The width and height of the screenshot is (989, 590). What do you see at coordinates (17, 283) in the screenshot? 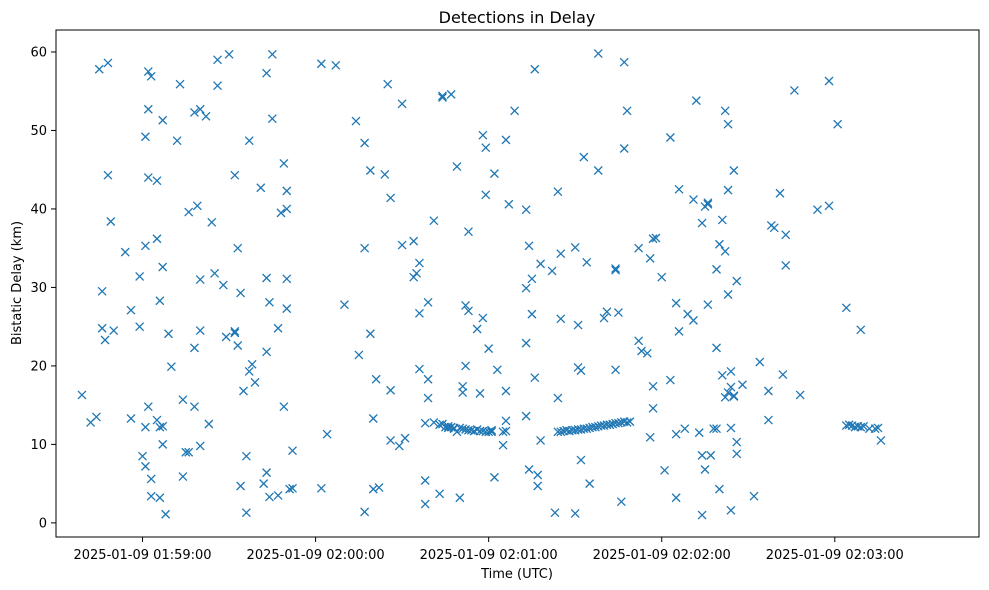
I see `y-axis-label: Bistatic Delay (km)` at bounding box center [17, 283].